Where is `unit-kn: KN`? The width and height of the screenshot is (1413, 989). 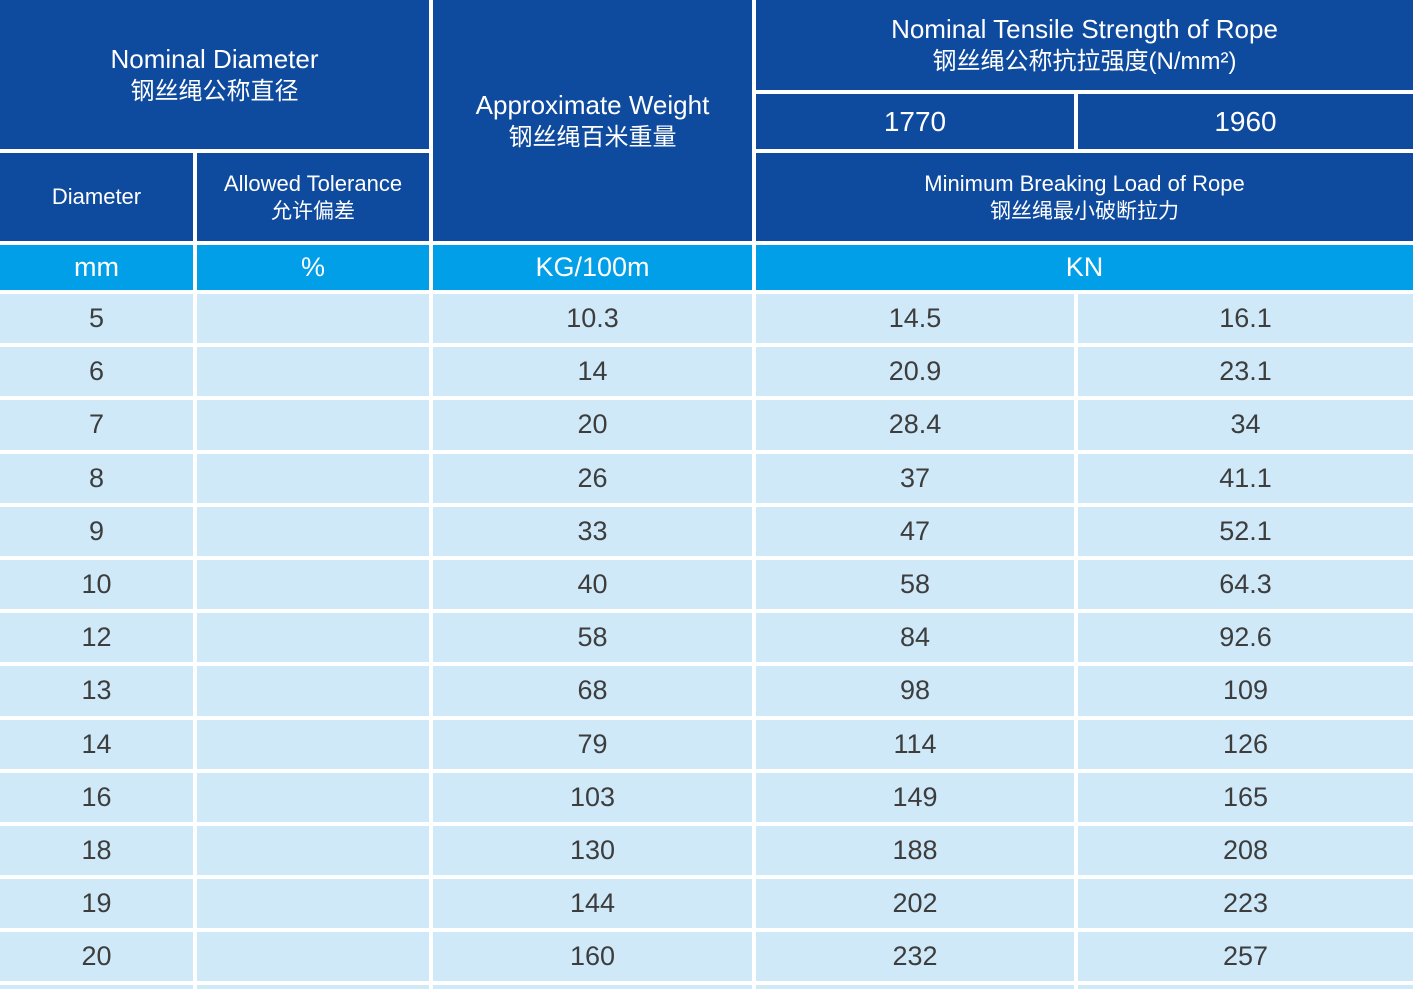
unit-kn: KN is located at coordinates (1084, 267).